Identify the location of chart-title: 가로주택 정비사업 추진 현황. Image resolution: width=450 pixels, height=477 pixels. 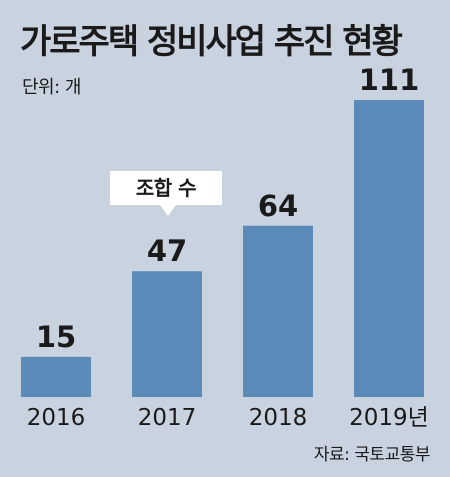
(211, 42).